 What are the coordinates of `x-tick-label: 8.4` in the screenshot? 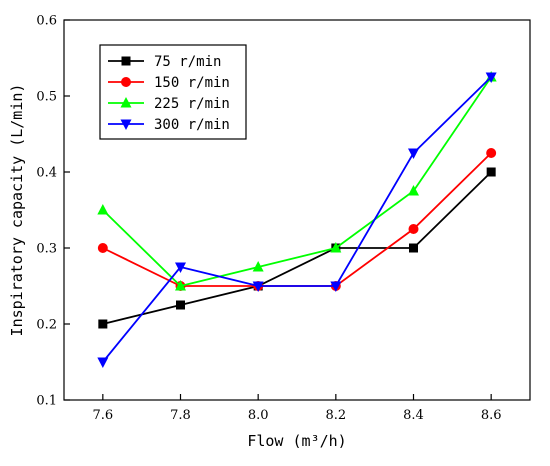 It's located at (413, 415).